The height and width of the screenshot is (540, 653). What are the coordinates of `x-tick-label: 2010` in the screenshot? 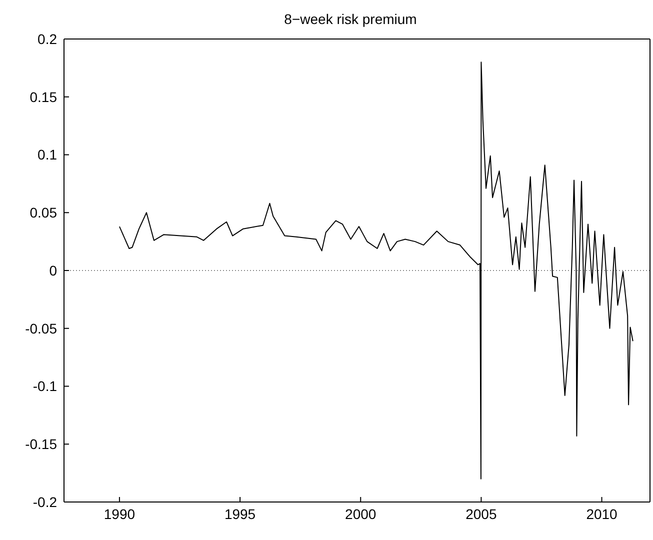 It's located at (602, 514).